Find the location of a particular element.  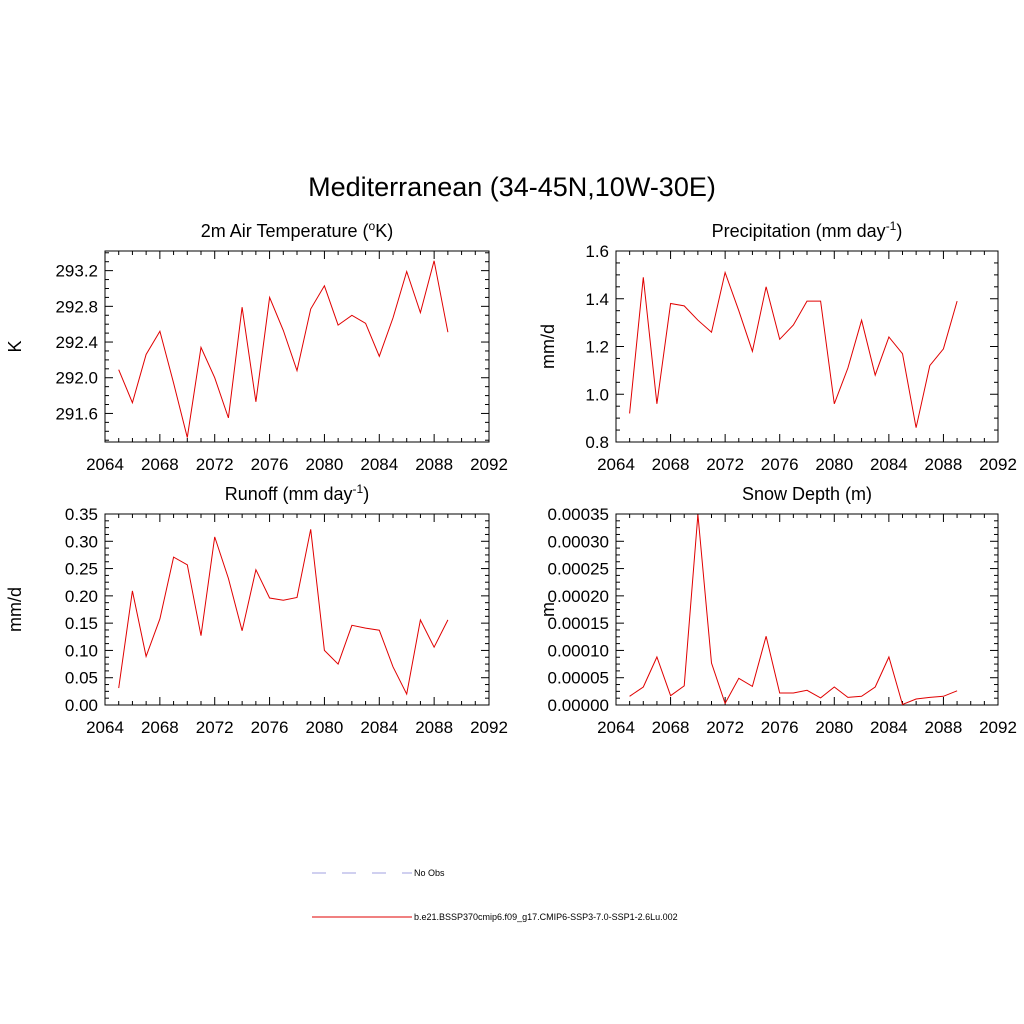

precipitation-ytick-label: 1.0 is located at coordinates (597, 394).